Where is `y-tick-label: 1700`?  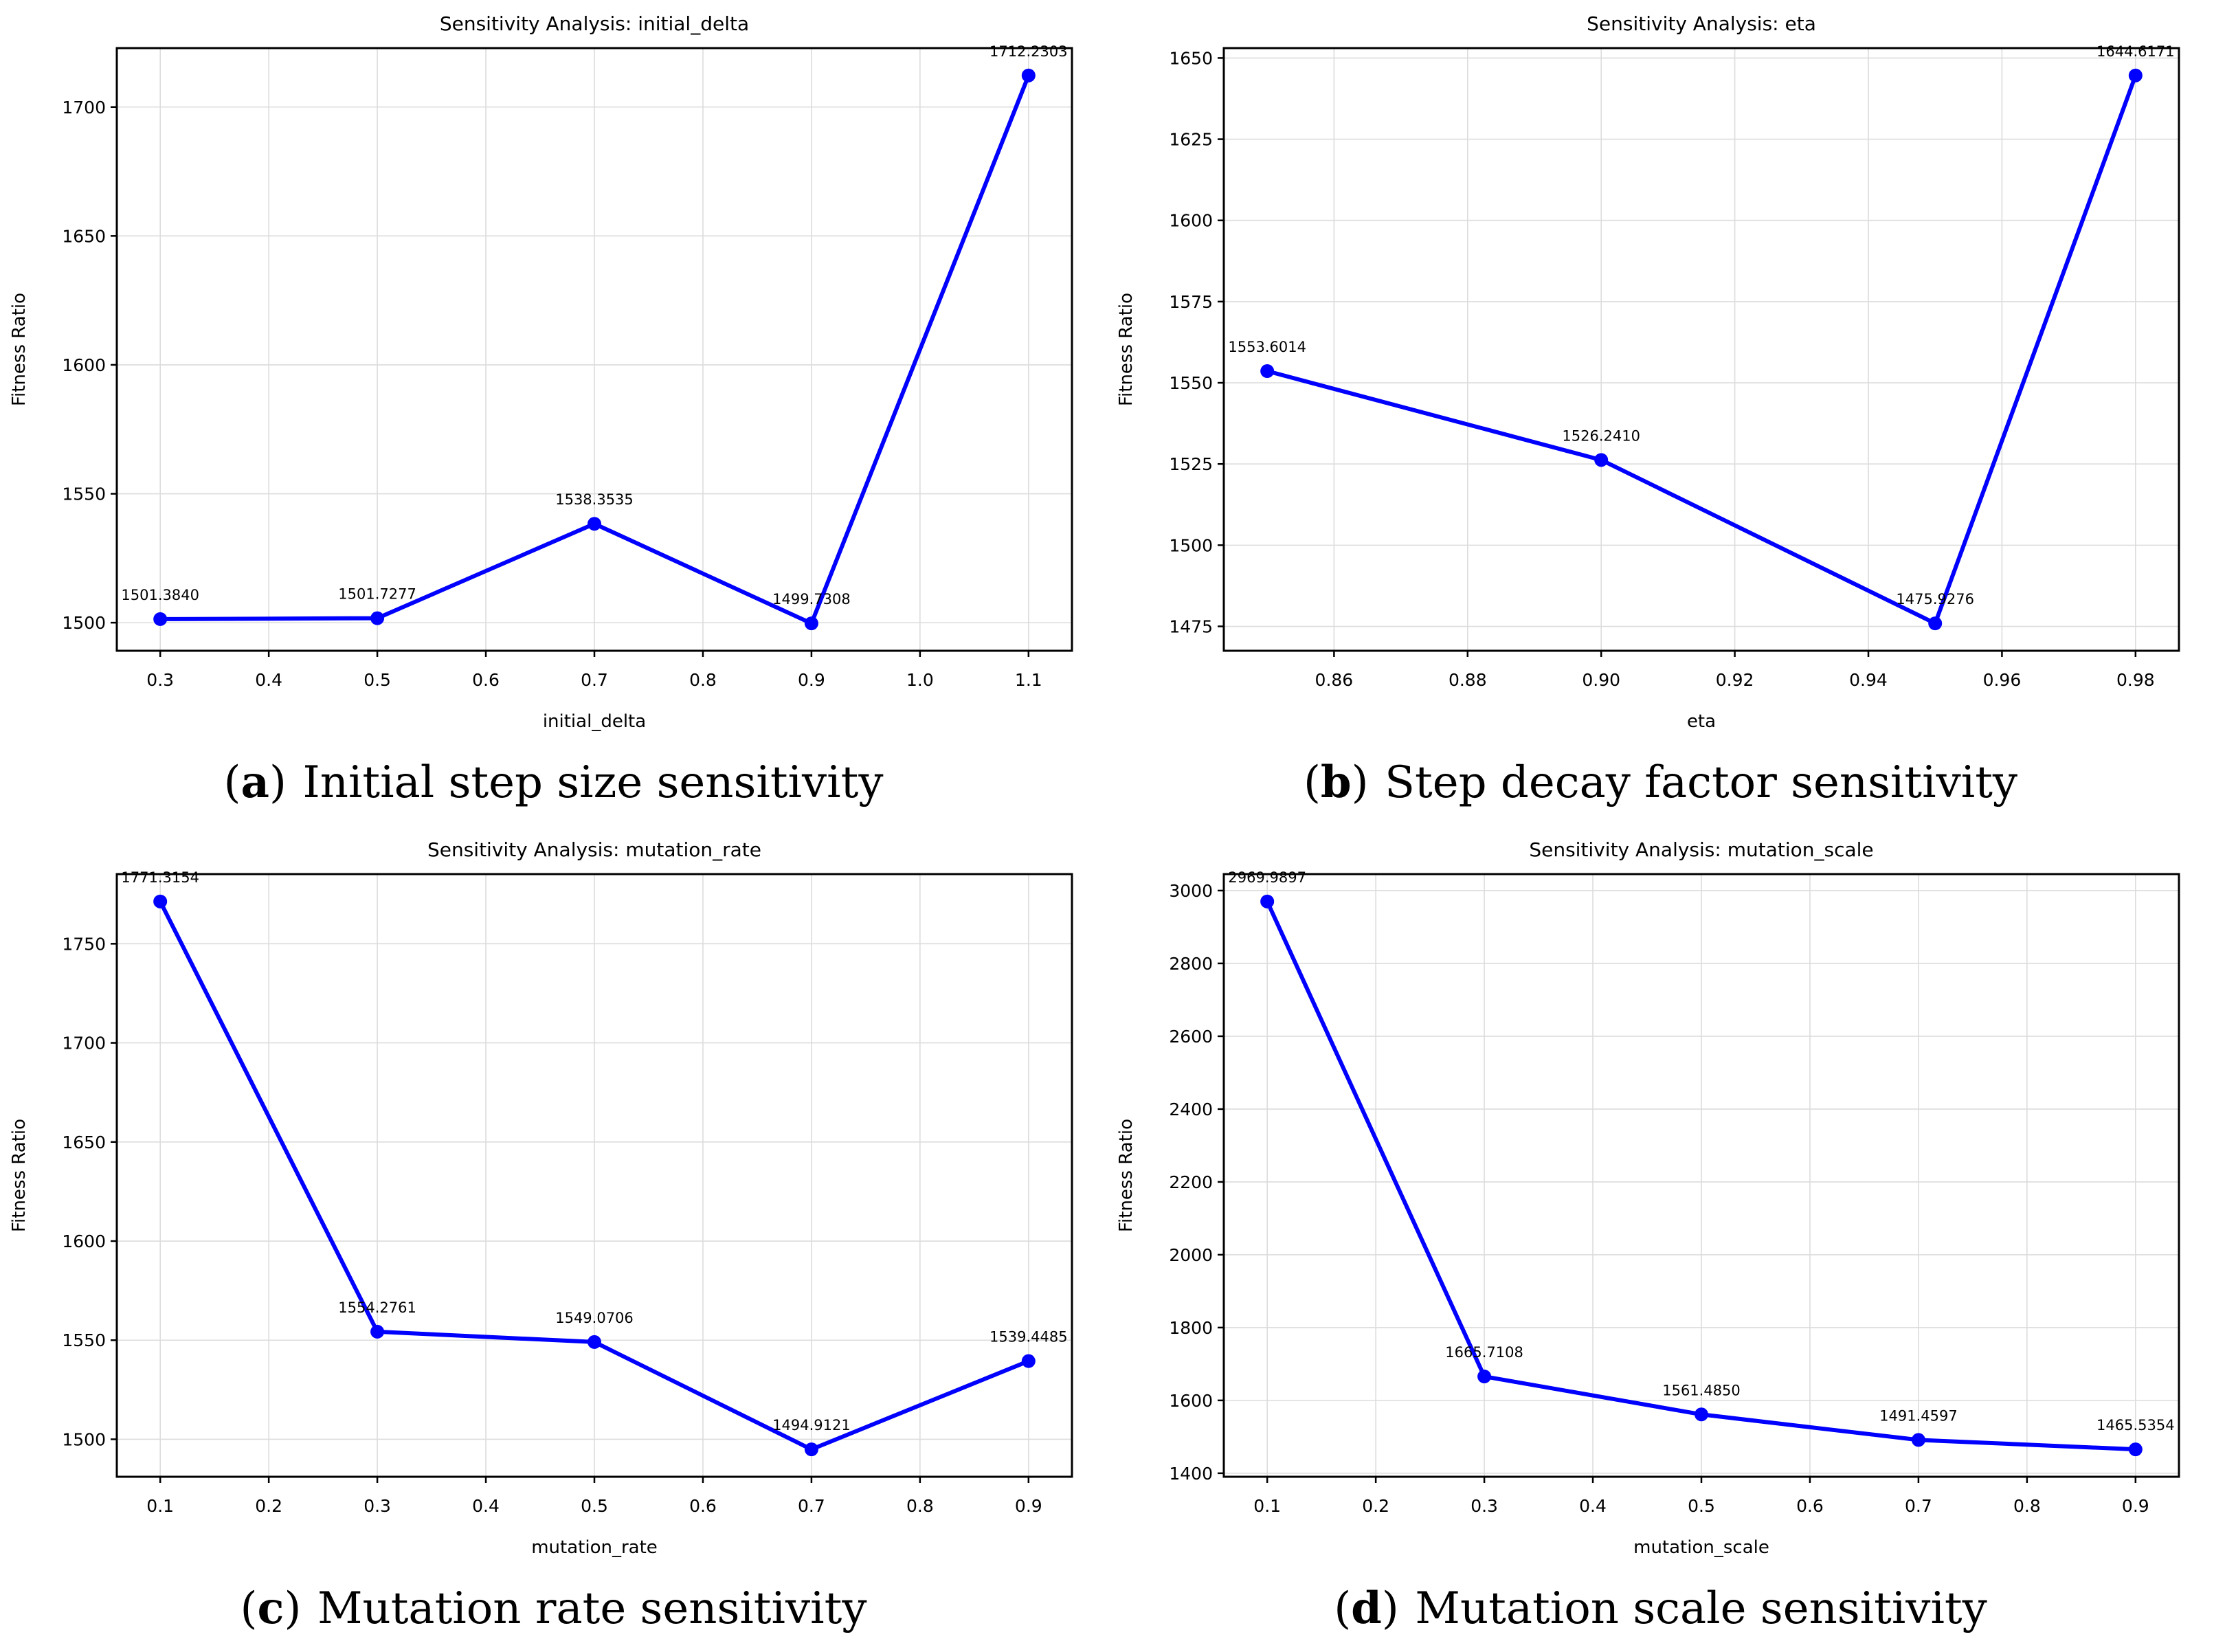 y-tick-label: 1700 is located at coordinates (84, 1043).